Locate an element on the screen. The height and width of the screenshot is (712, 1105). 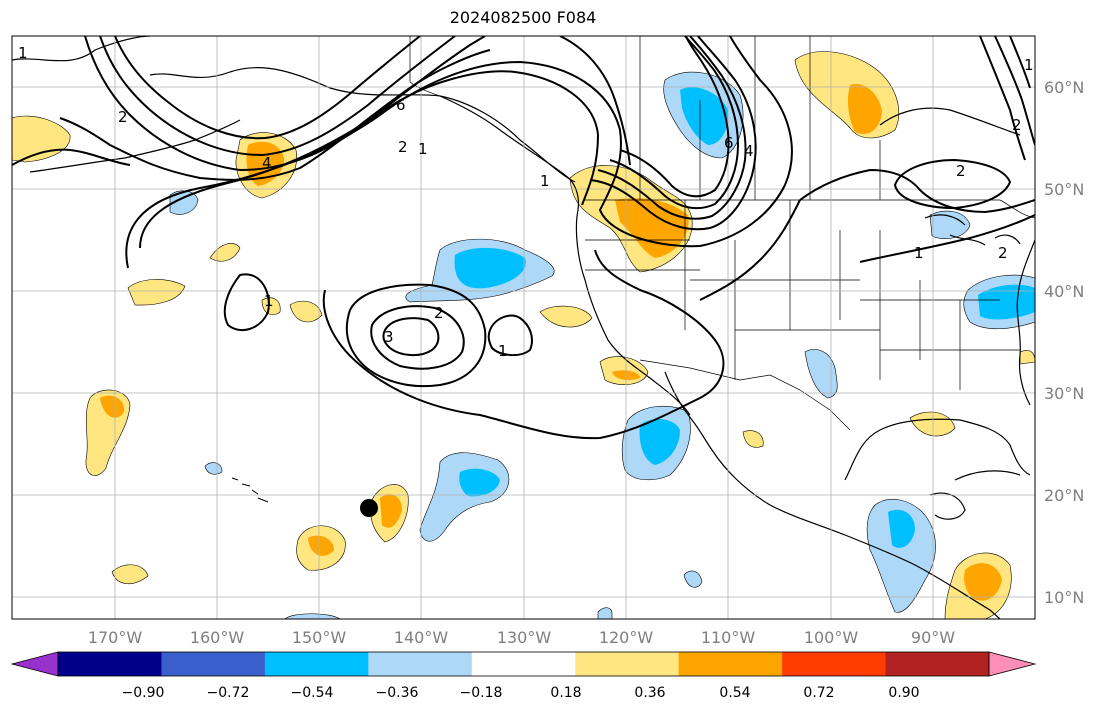
lon-label: 110°W is located at coordinates (728, 637).